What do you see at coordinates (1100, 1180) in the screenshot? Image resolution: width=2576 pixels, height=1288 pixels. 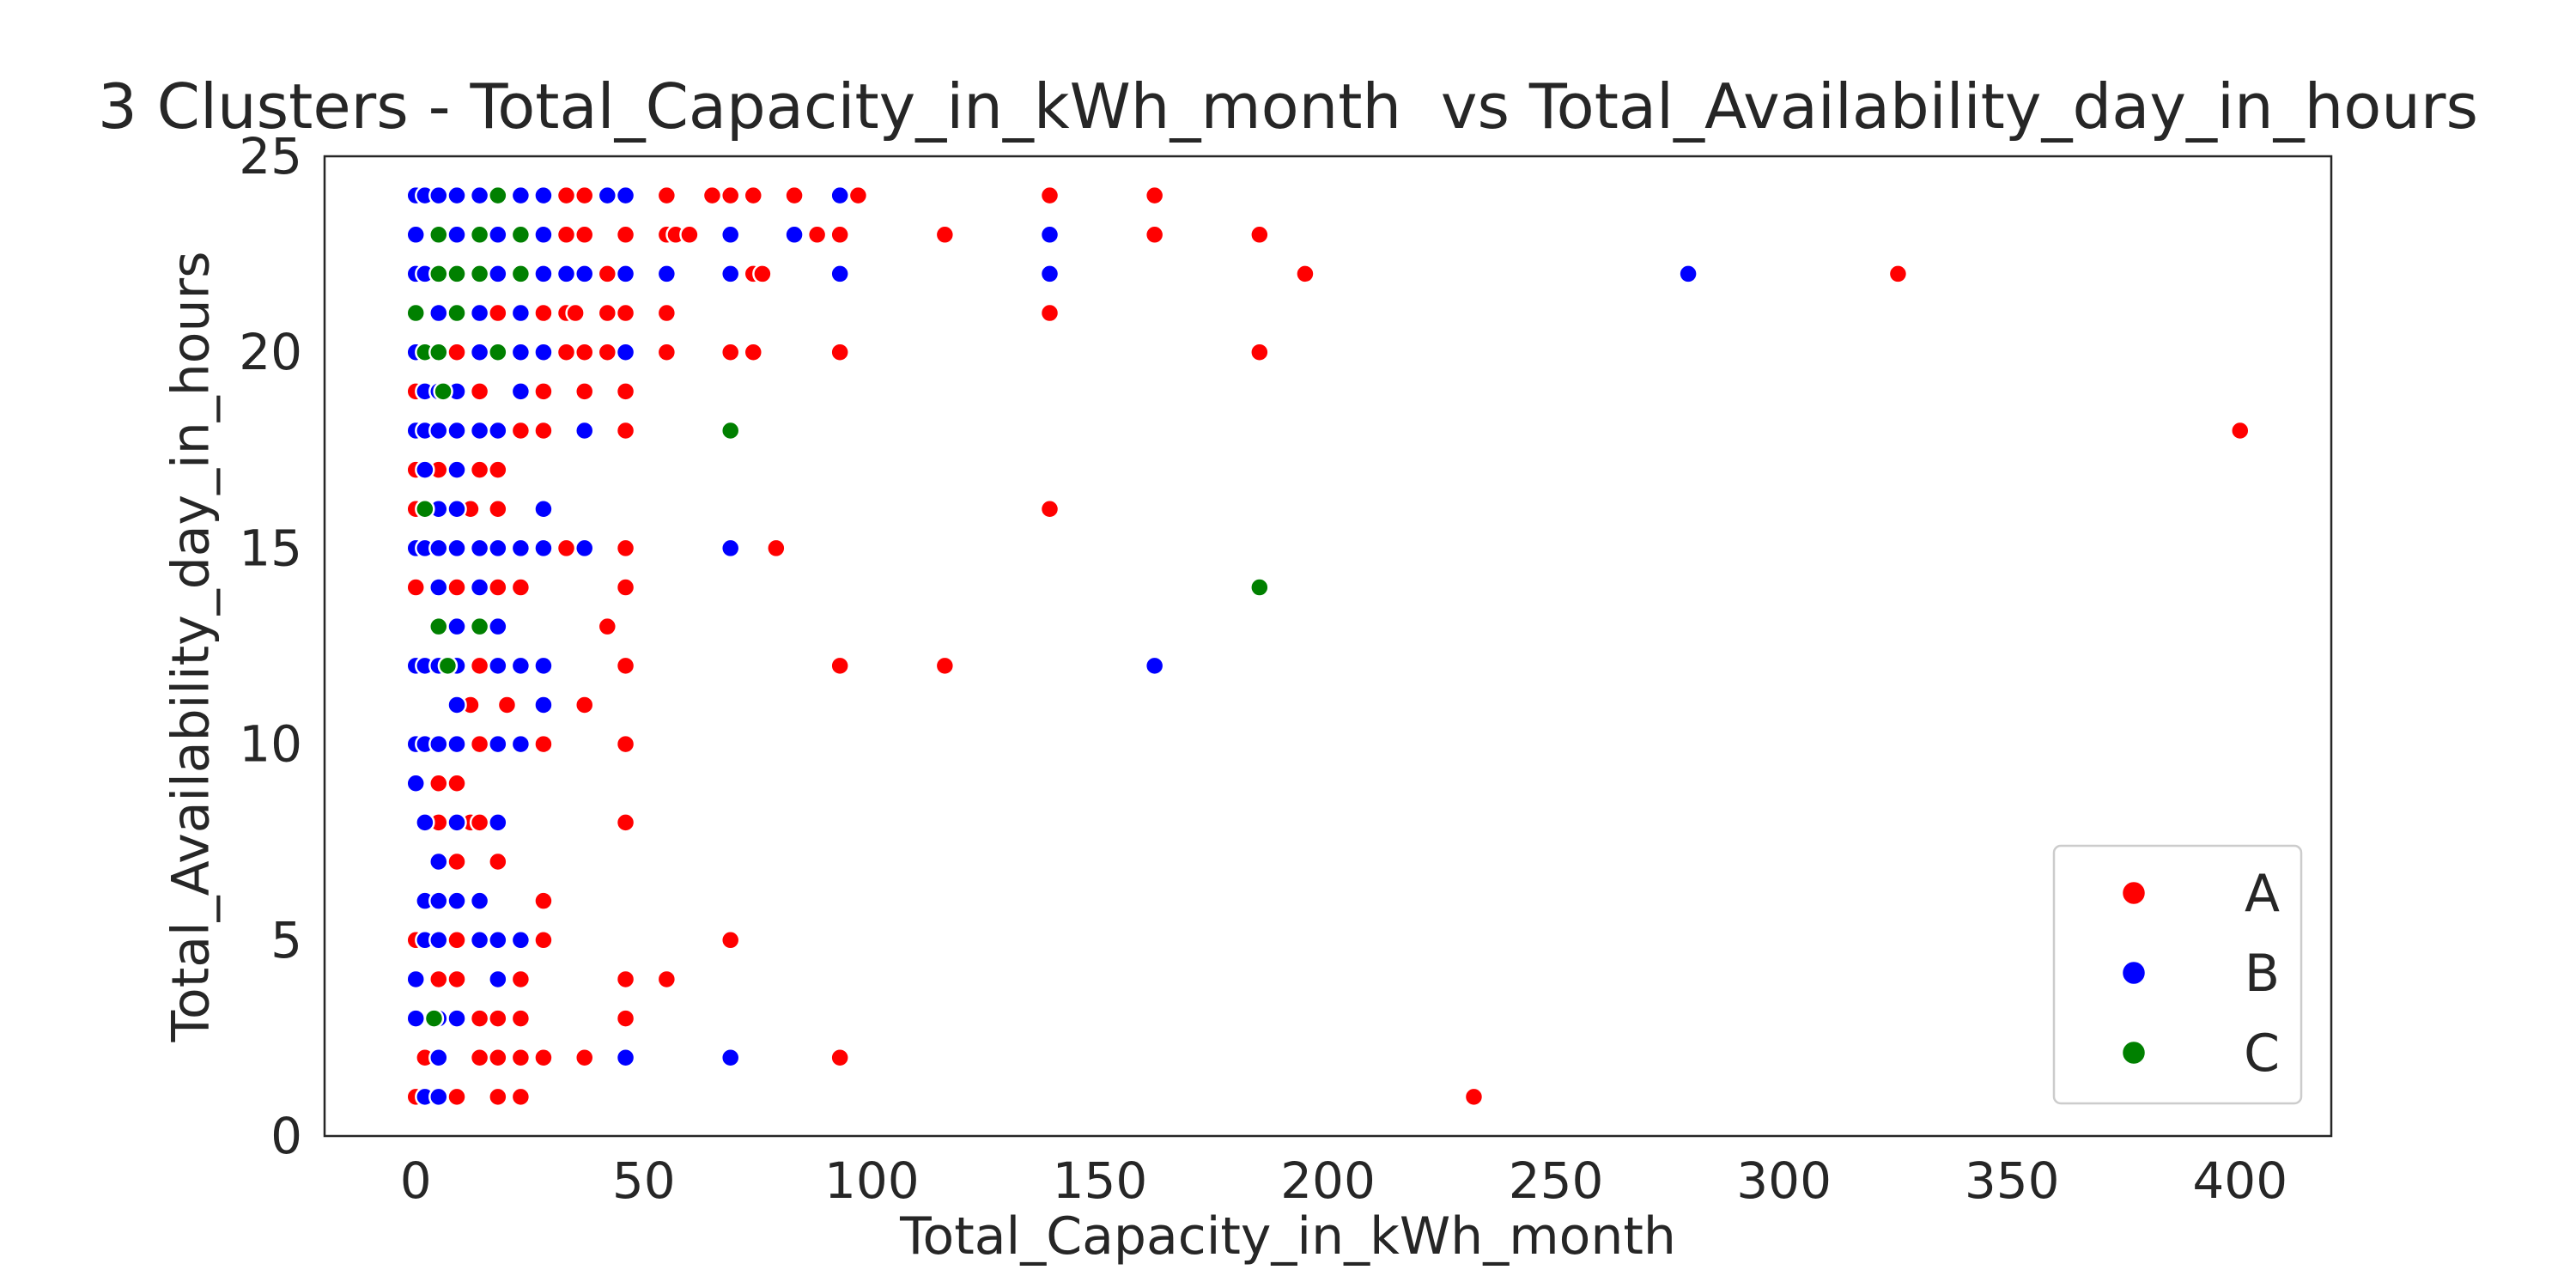 I see `x-tick-label: 150` at bounding box center [1100, 1180].